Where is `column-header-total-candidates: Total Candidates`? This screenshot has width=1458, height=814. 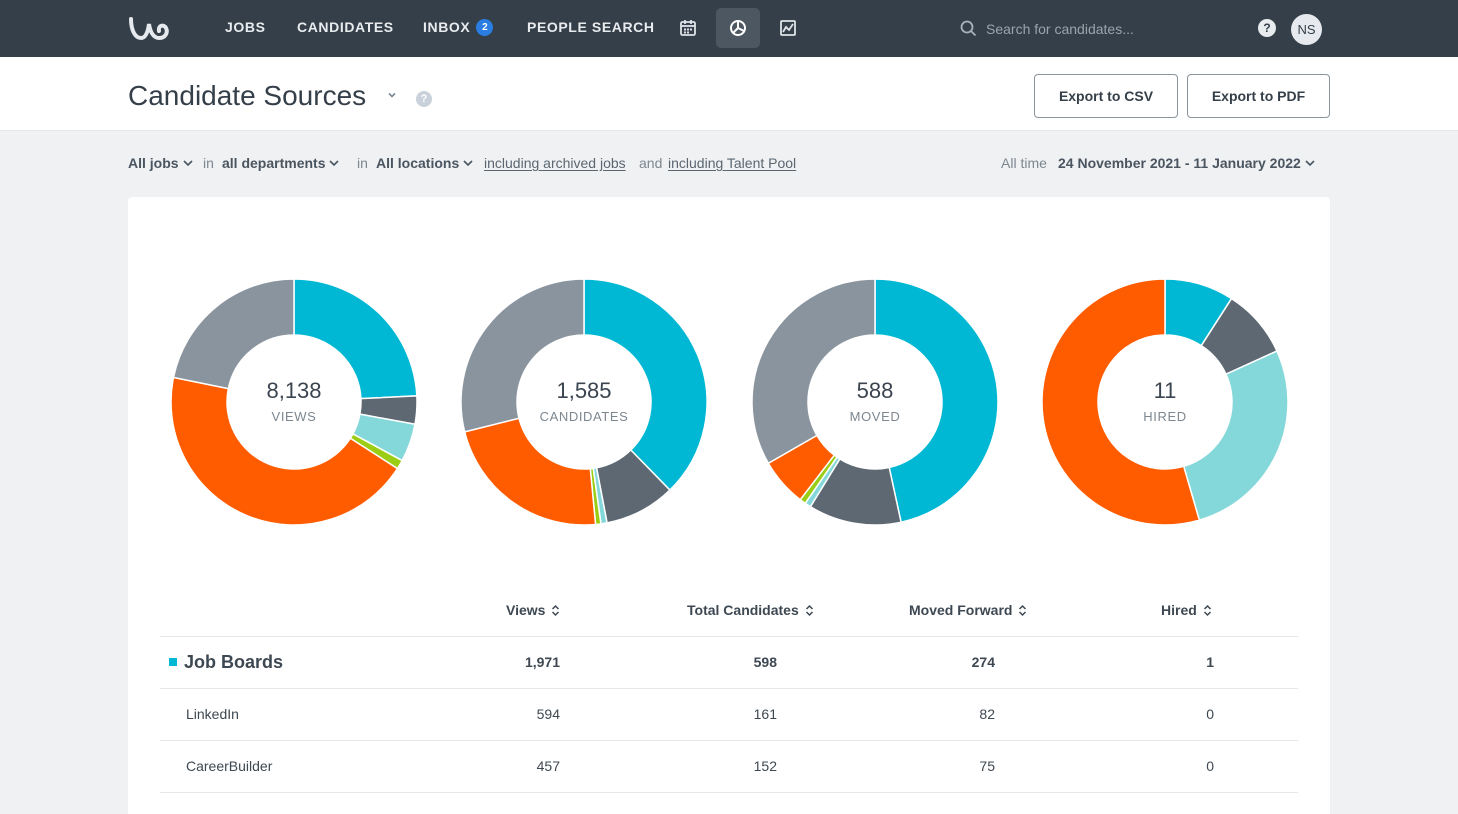
column-header-total-candidates: Total Candidates is located at coordinates (750, 610).